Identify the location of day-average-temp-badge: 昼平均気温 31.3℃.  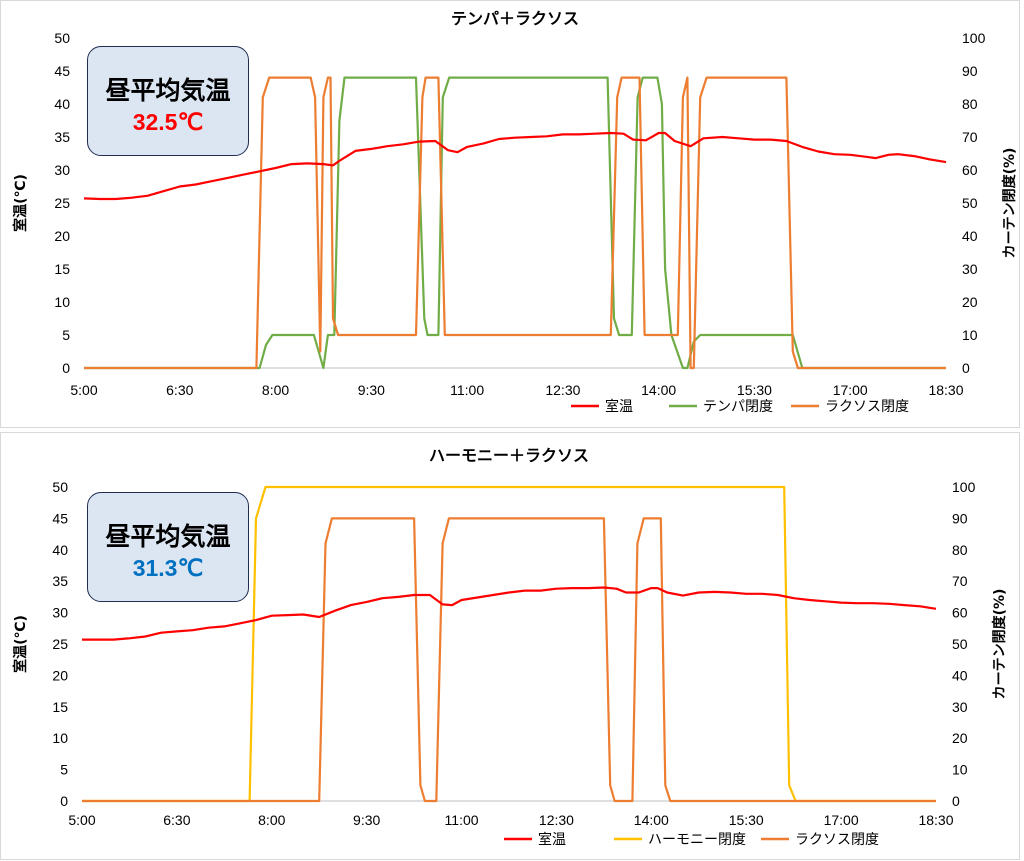
(168, 547).